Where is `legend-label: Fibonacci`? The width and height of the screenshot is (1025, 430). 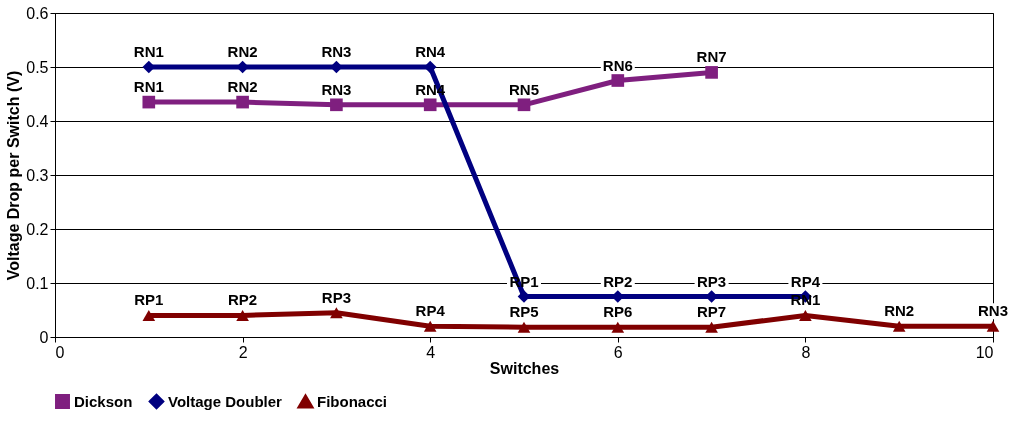
legend-label: Fibonacci is located at coordinates (352, 401).